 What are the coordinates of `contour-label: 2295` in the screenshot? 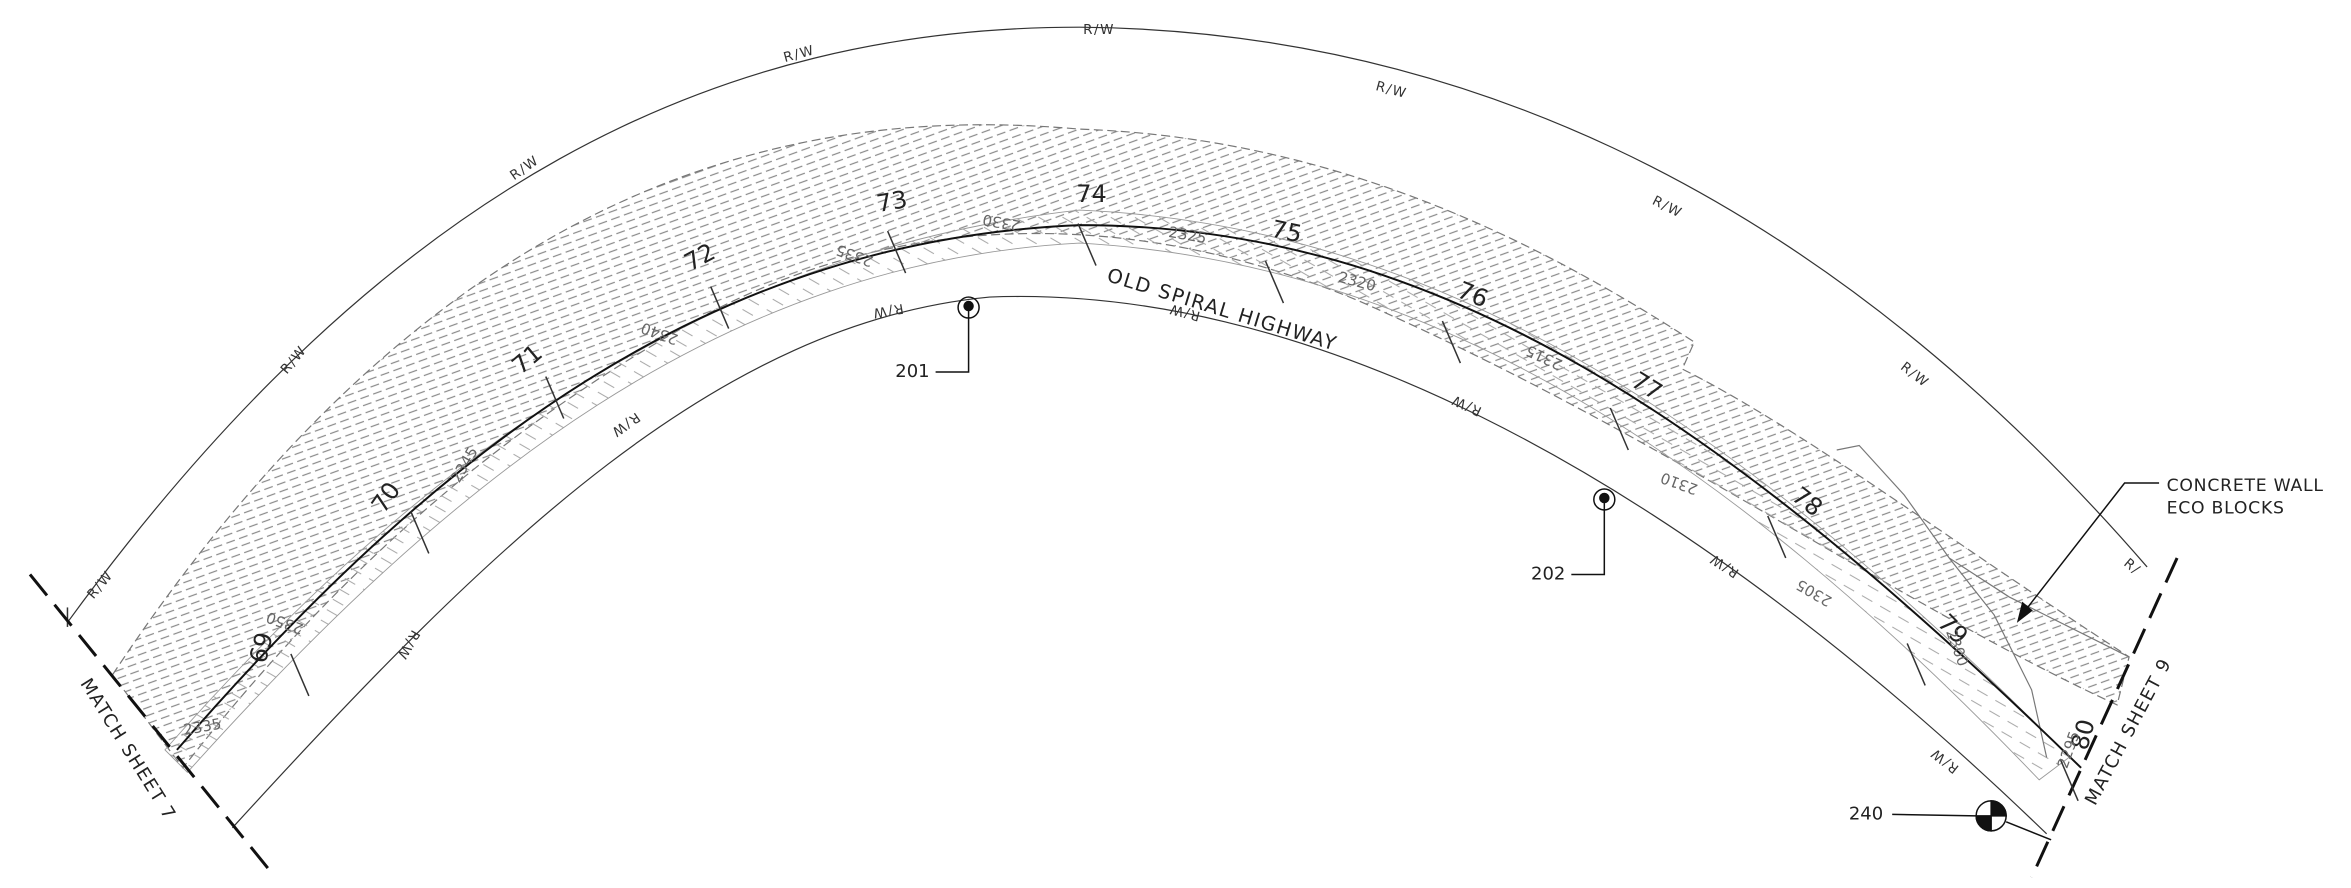 It's located at (2069, 750).